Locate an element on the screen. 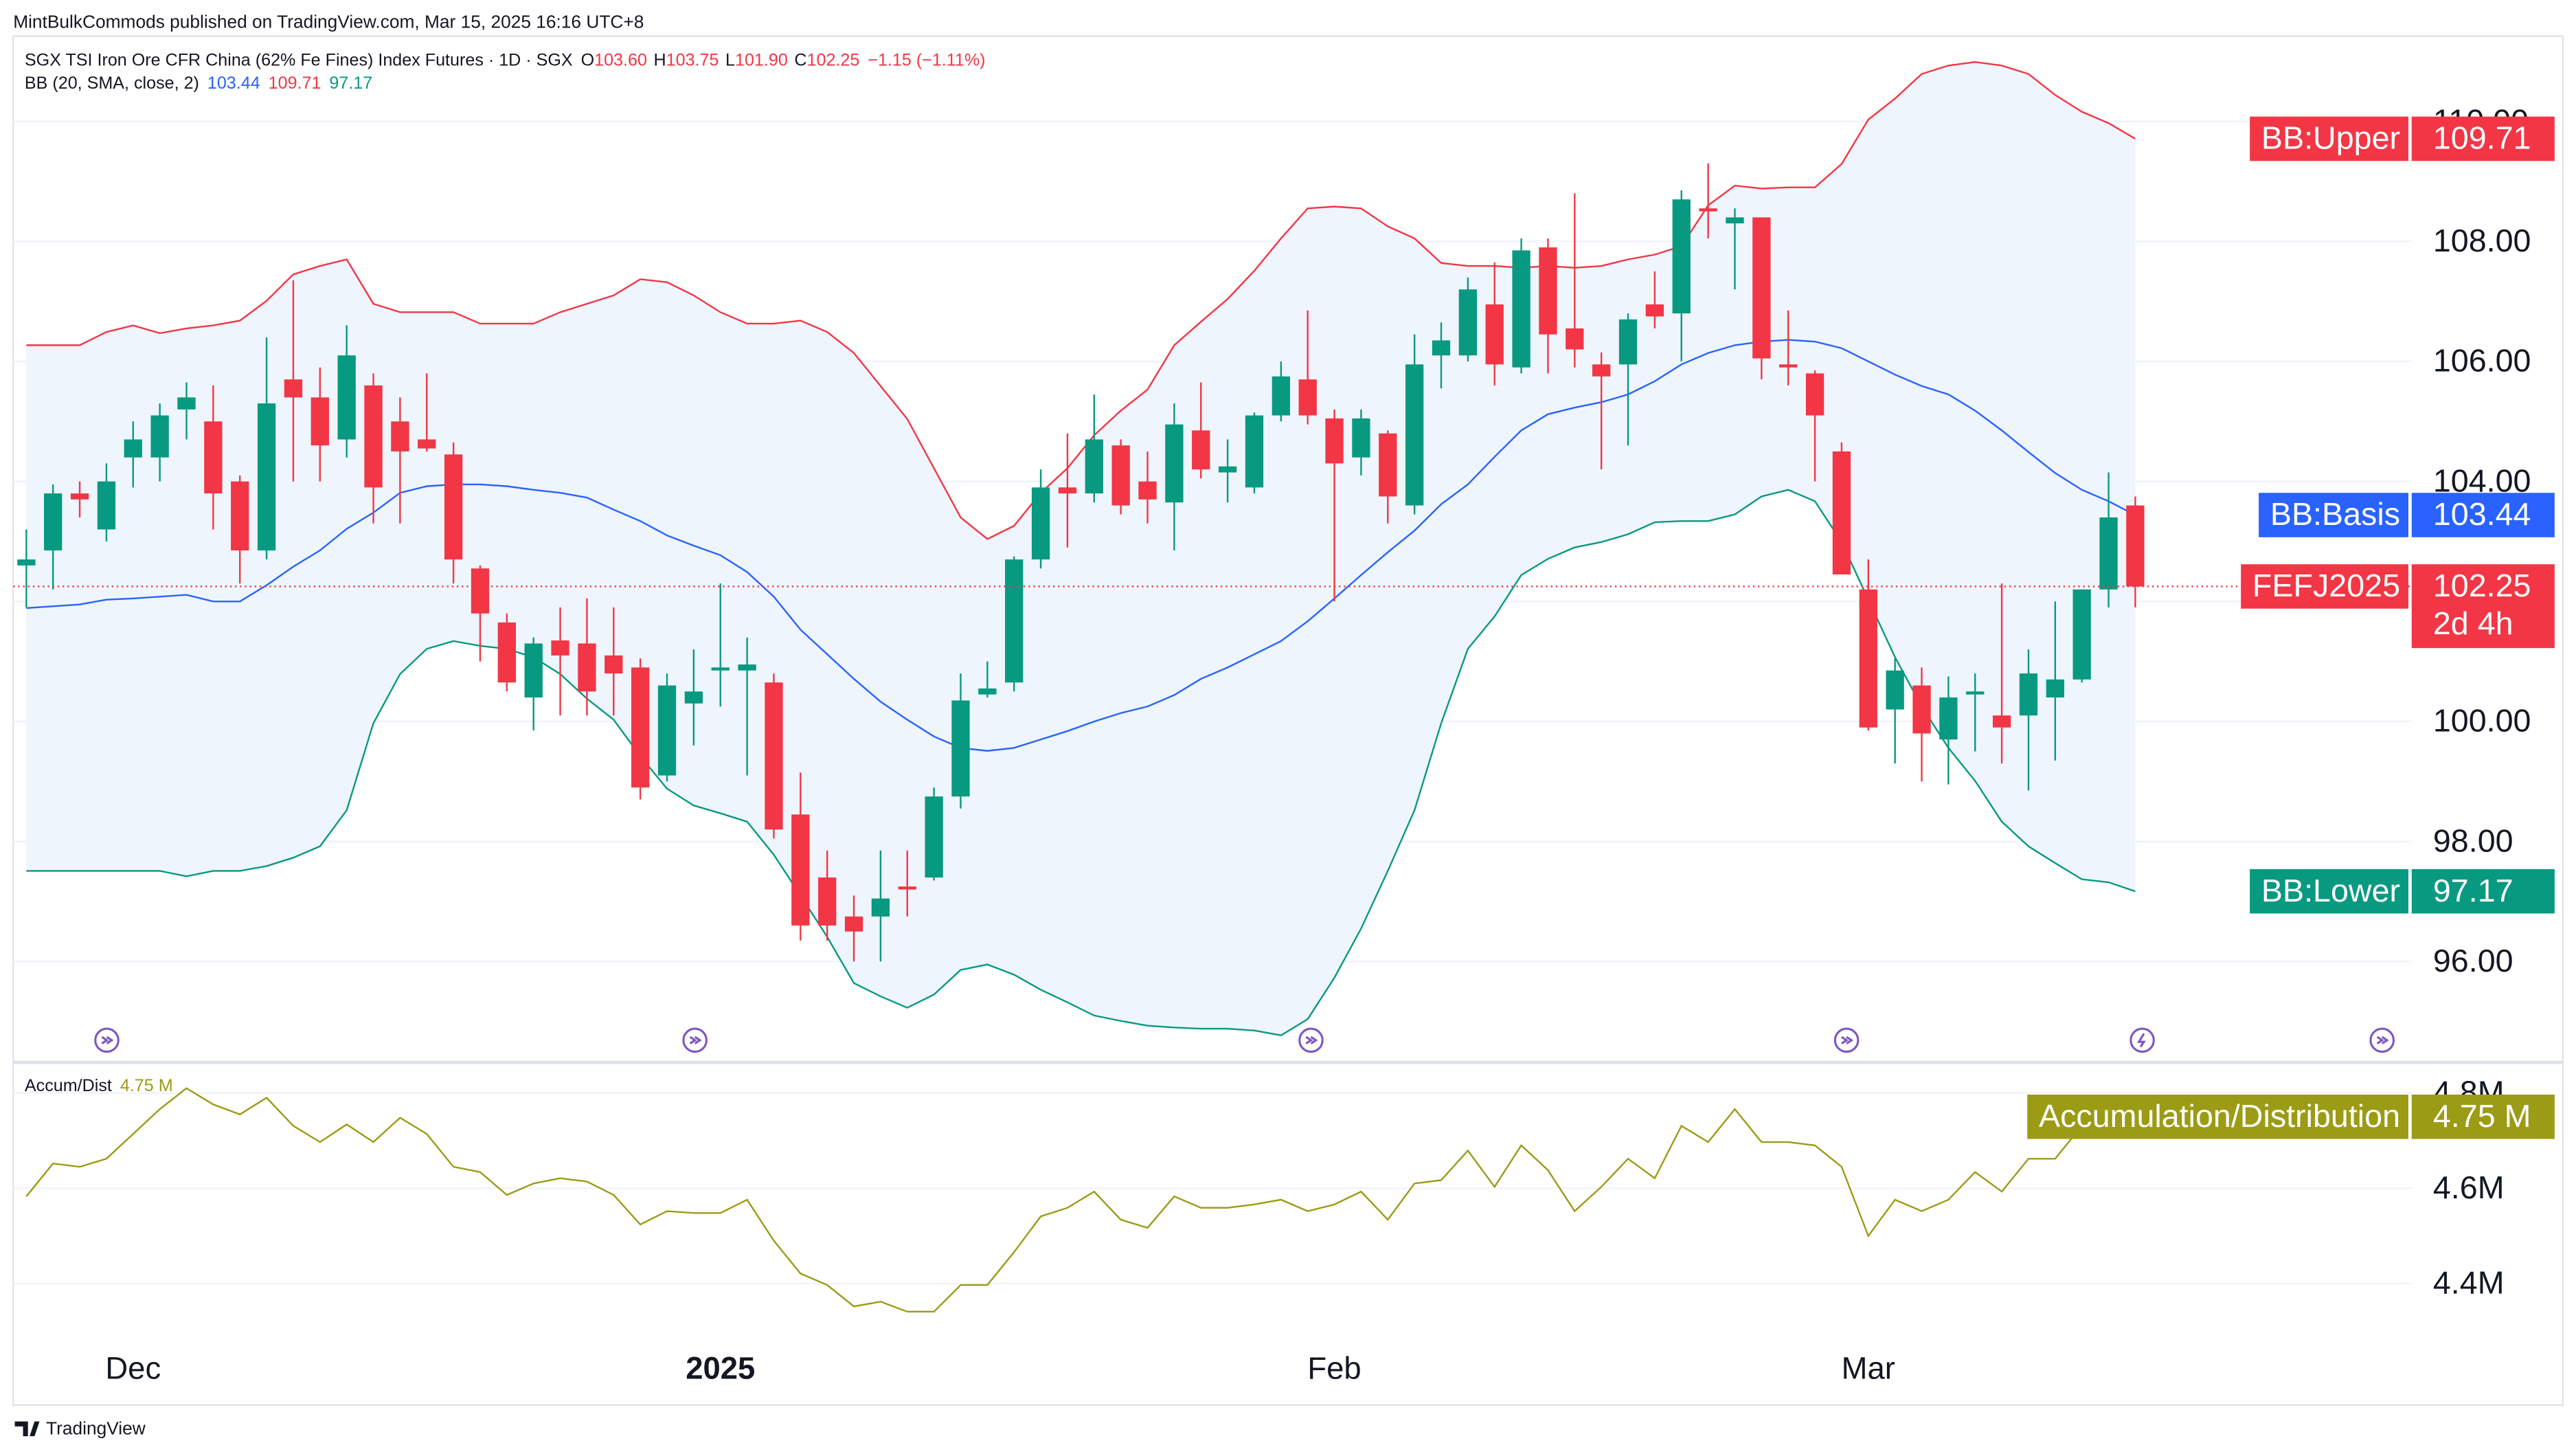  indicator-pane is located at coordinates (1080, 1200).